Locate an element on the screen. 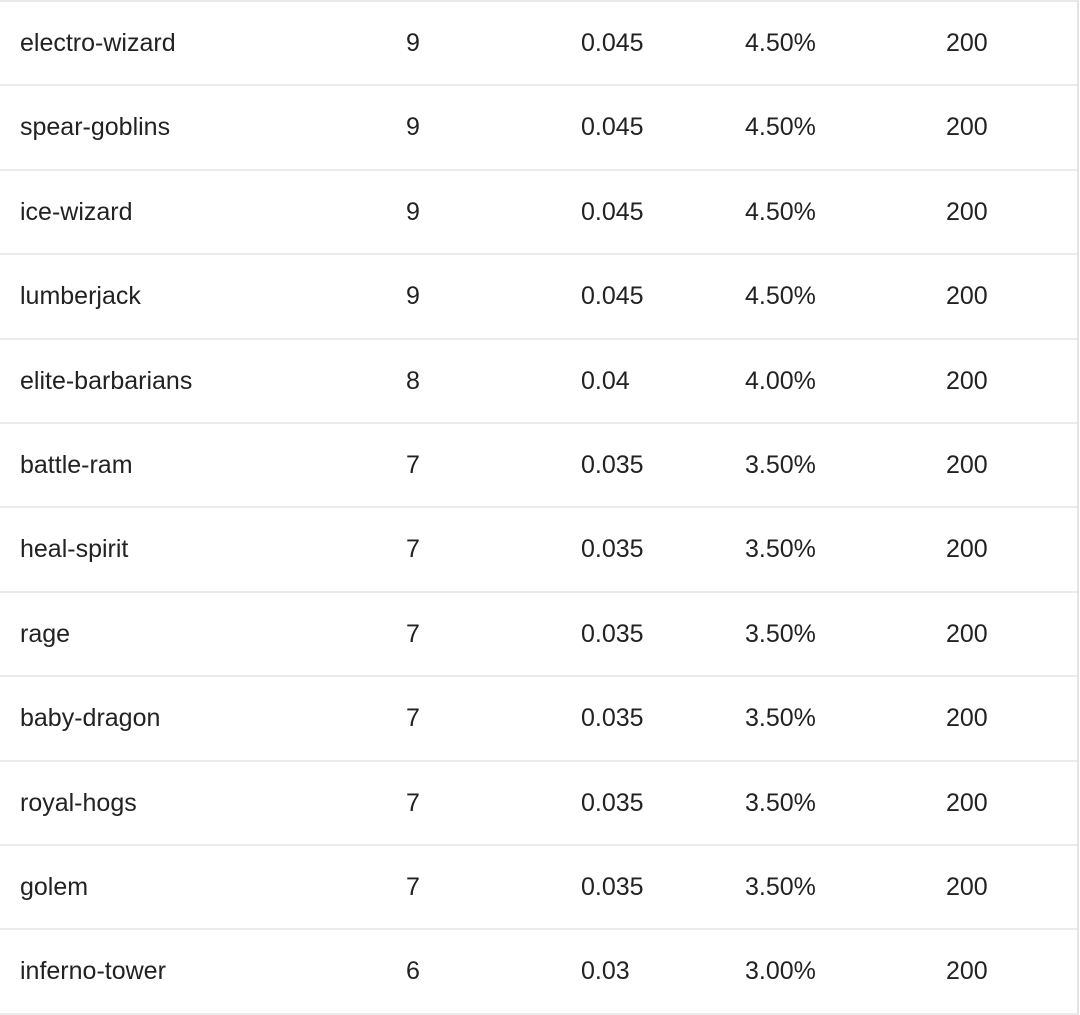 The width and height of the screenshot is (1080, 1015). ratio-cell: 0.04 is located at coordinates (605, 380).